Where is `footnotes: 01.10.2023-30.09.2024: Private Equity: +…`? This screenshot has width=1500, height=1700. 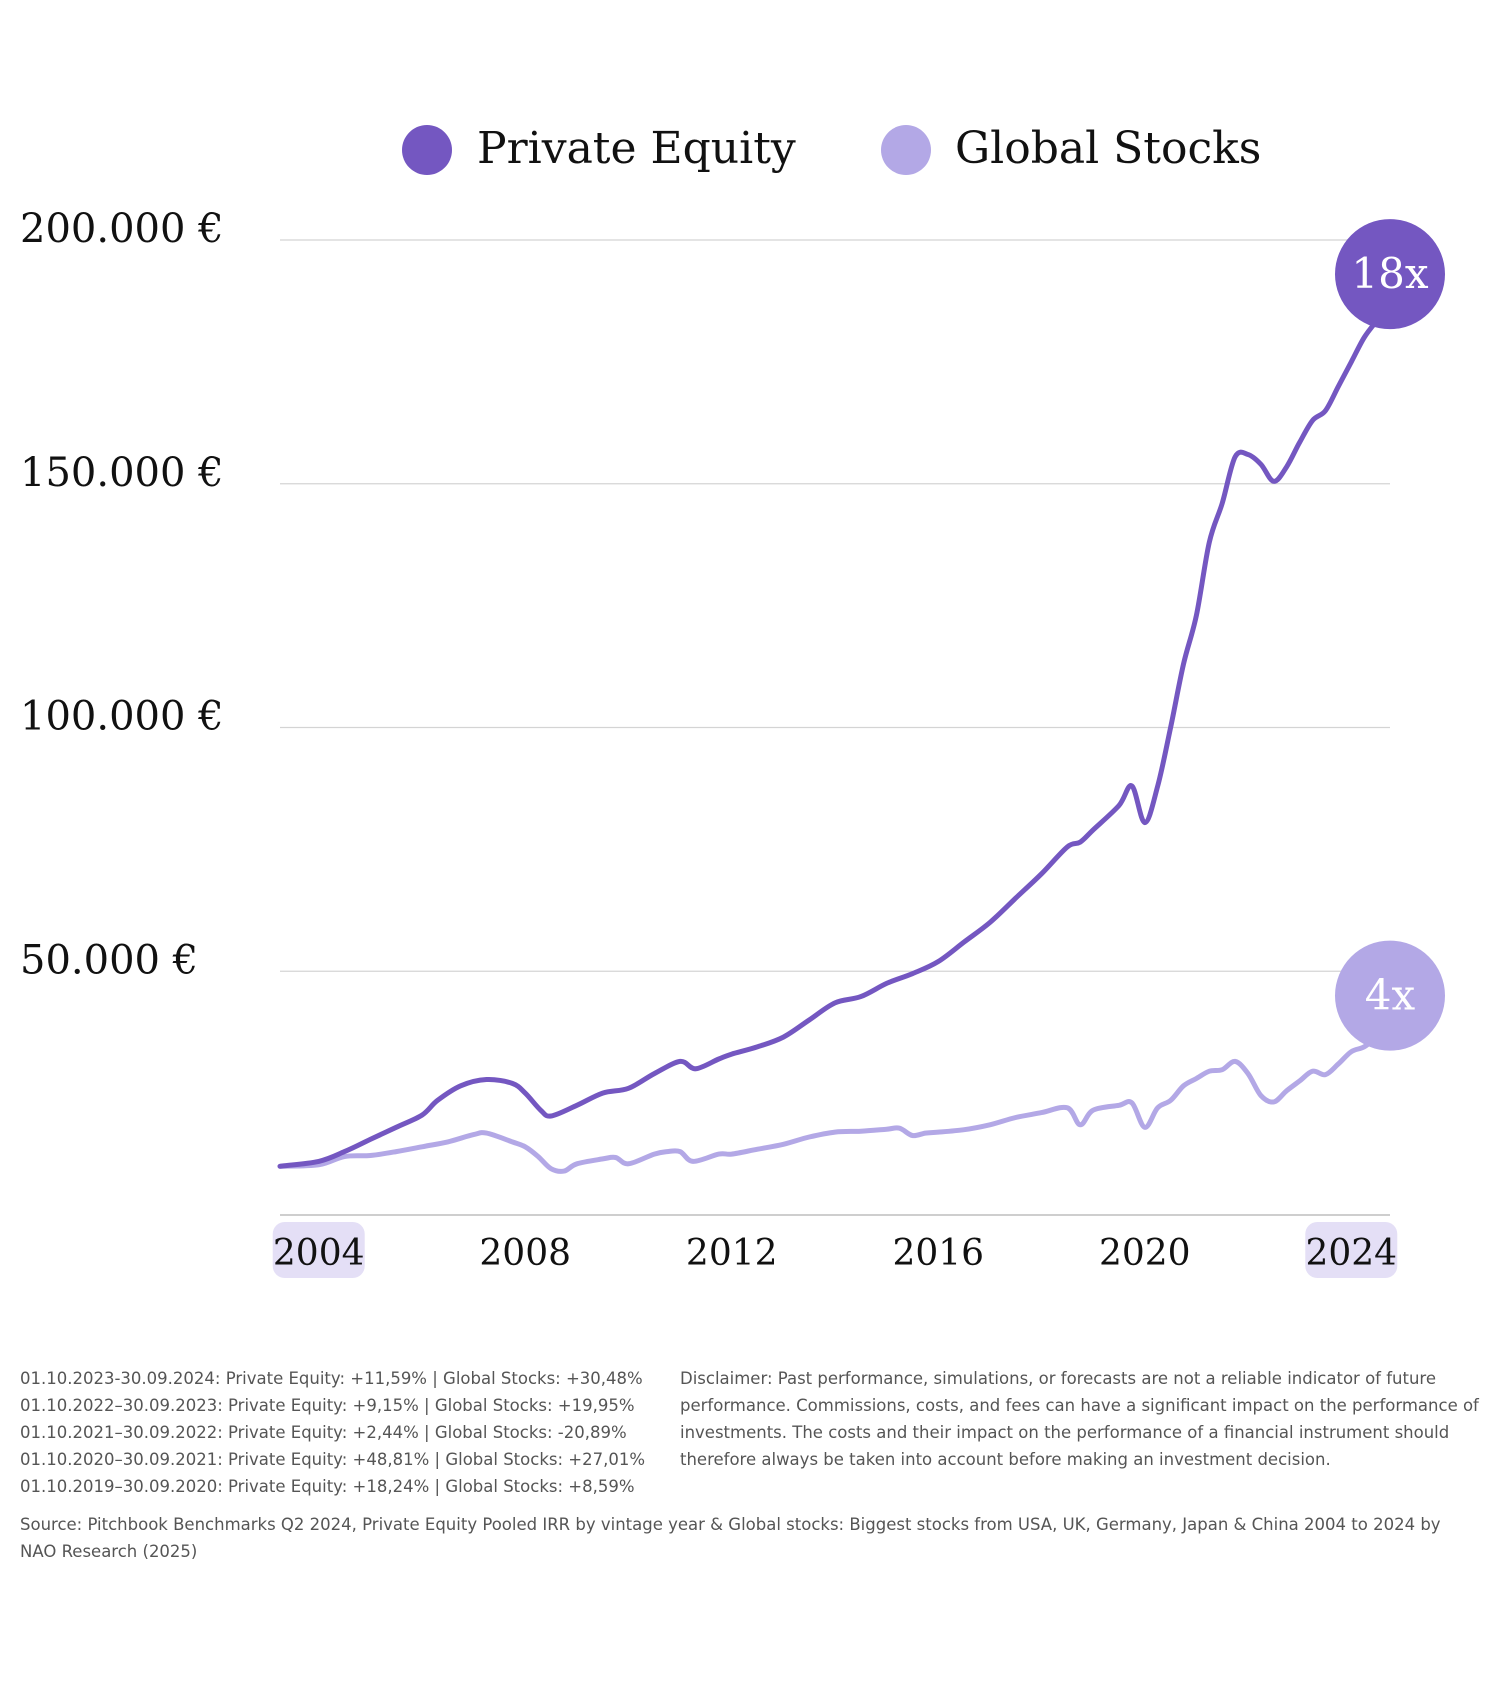 footnotes: 01.10.2023-30.09.2024: Private Equity: +… is located at coordinates (750, 1465).